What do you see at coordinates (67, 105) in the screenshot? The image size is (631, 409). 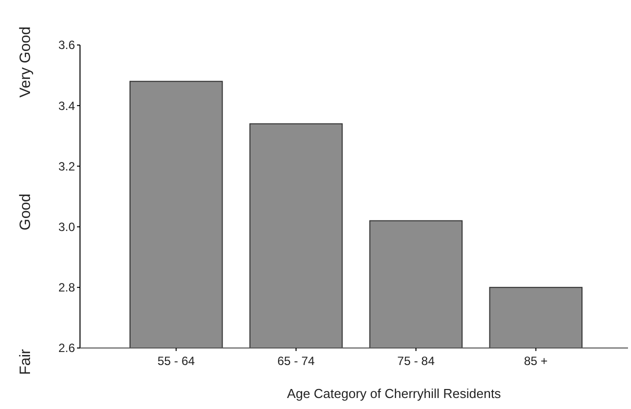 I see `y-tick-label: 3.4` at bounding box center [67, 105].